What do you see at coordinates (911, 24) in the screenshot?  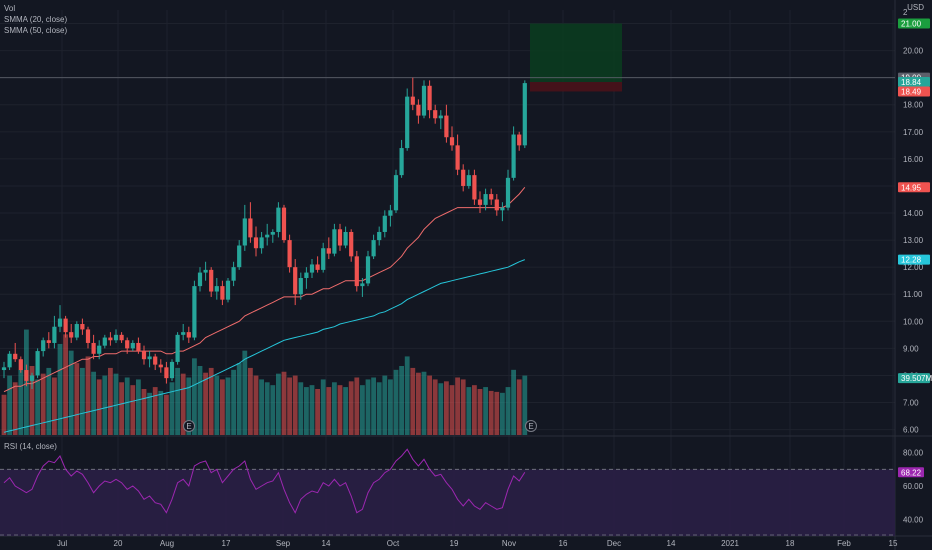 I see `price-tag-label: 21.00` at bounding box center [911, 24].